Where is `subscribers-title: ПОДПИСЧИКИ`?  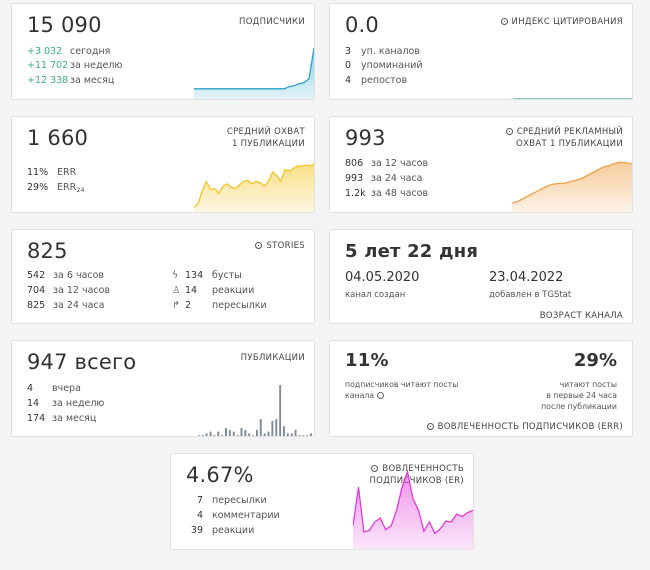
subscribers-title: ПОДПИСЧИКИ is located at coordinates (272, 22).